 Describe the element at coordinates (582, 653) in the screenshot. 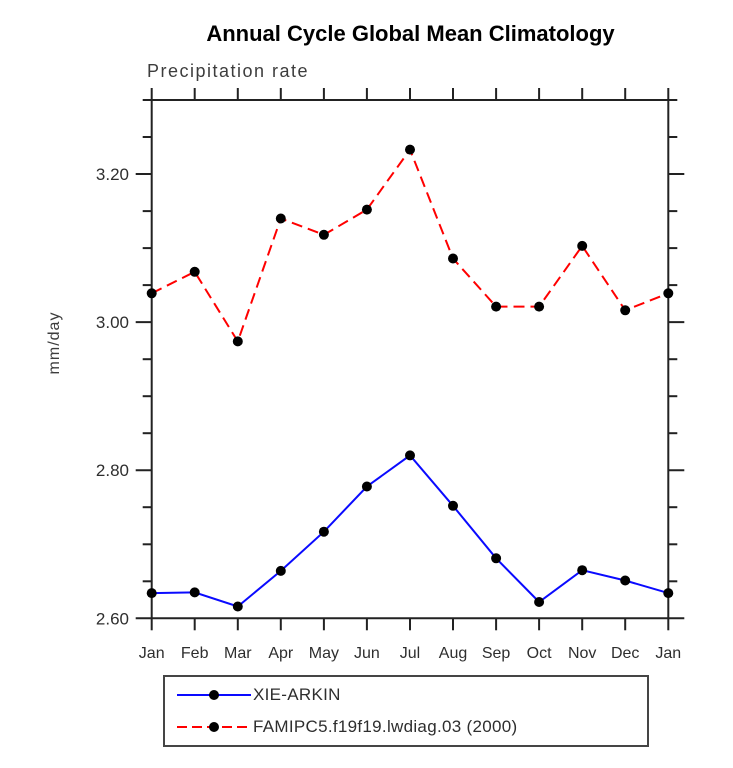

I see `svg-text: Nov` at that location.